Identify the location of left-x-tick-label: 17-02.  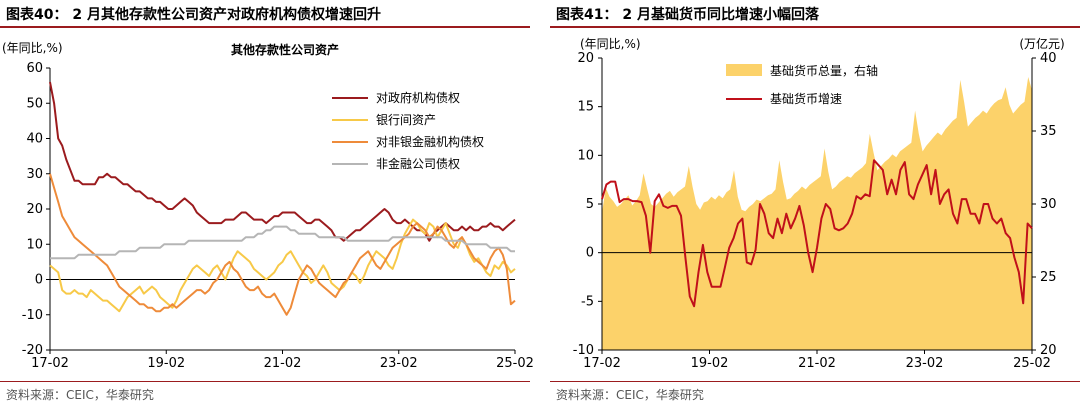
(50, 363).